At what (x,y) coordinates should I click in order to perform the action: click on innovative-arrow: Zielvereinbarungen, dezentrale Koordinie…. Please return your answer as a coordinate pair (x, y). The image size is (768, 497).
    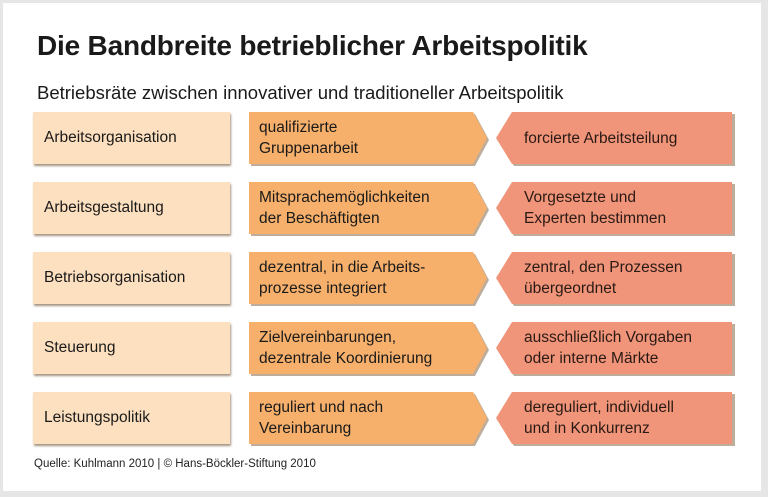
    Looking at the image, I should click on (369, 349).